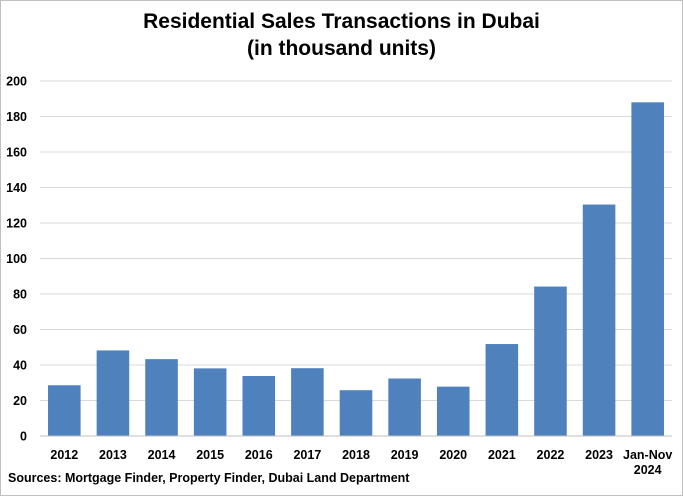  What do you see at coordinates (259, 455) in the screenshot?
I see `x-tick-label: 2016` at bounding box center [259, 455].